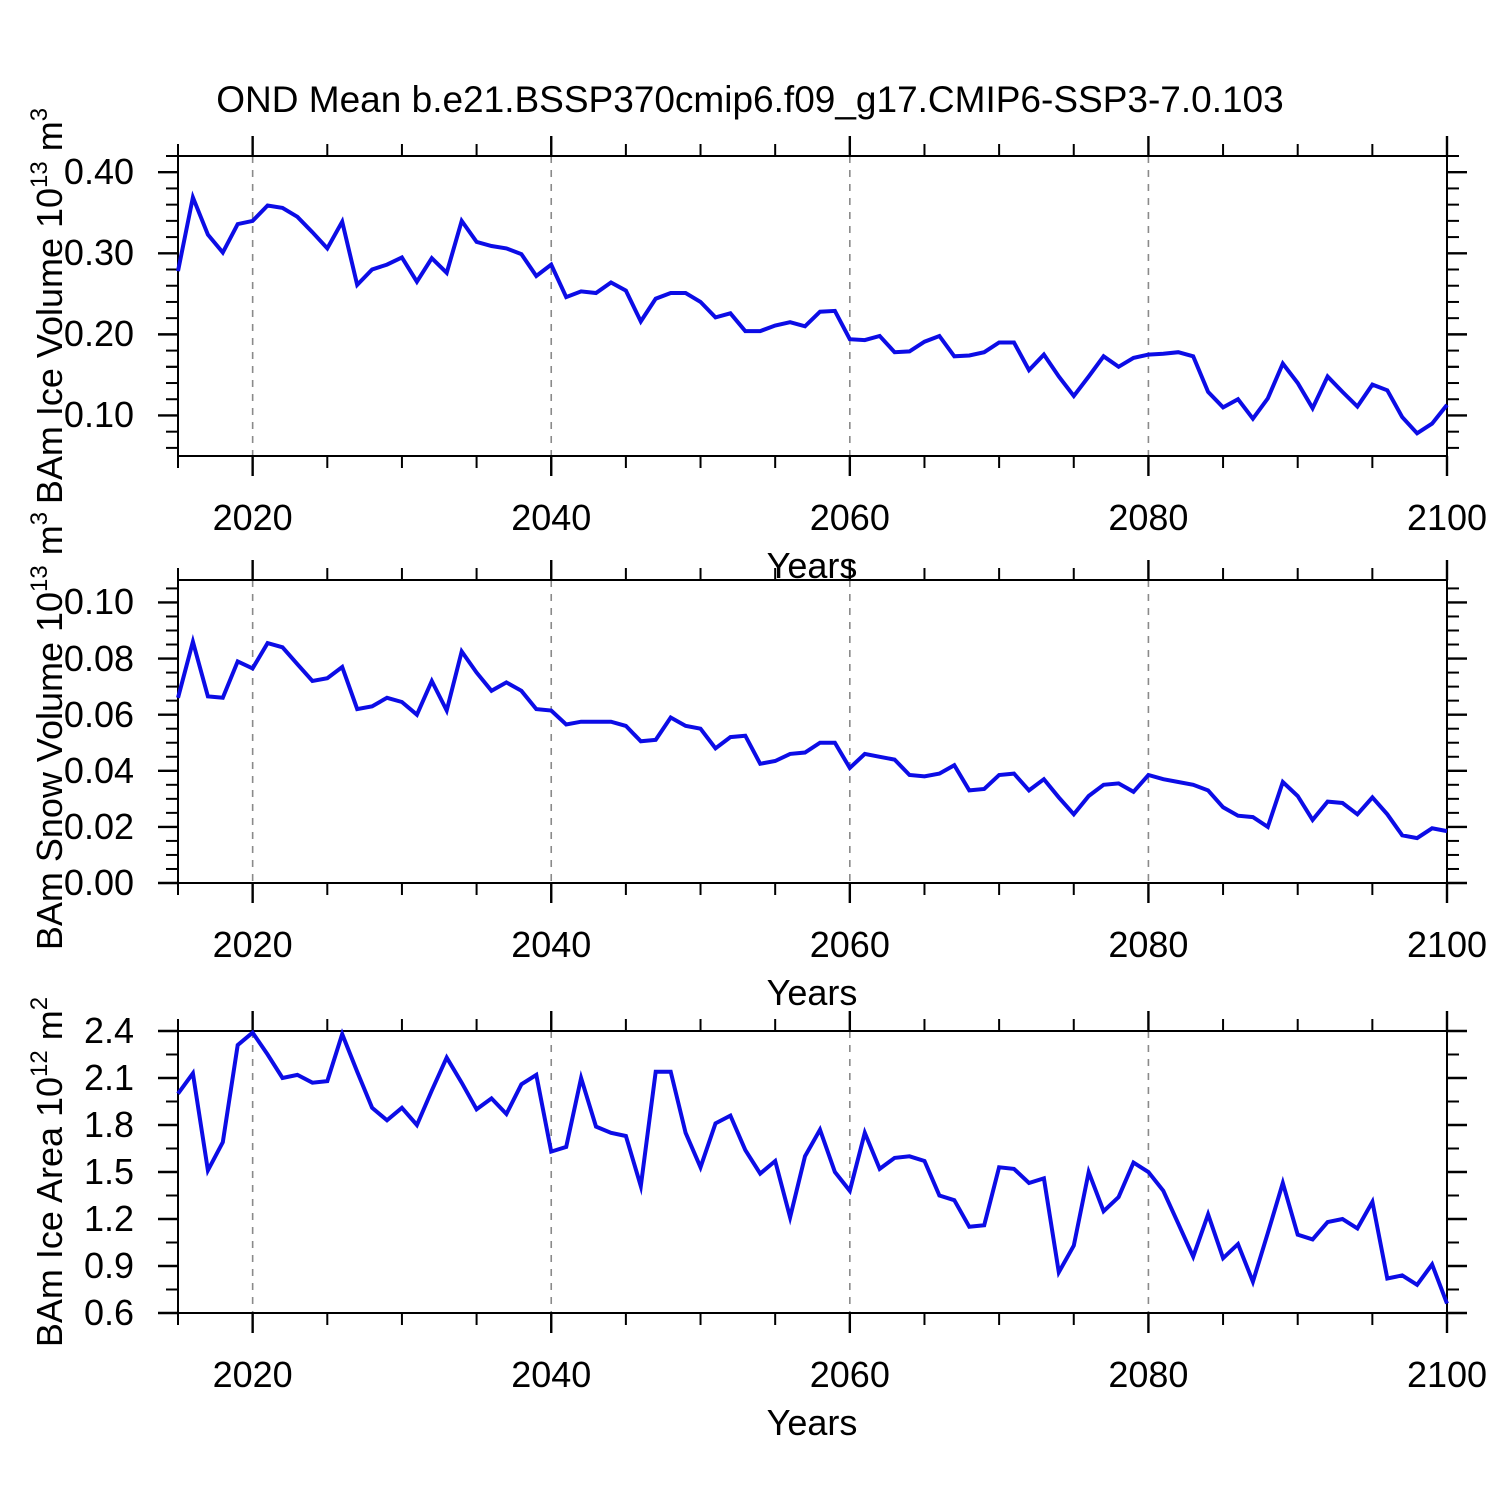 Image resolution: width=1500 pixels, height=1500 pixels. Describe the element at coordinates (812, 737) in the screenshot. I see `snow-volume-line` at that location.